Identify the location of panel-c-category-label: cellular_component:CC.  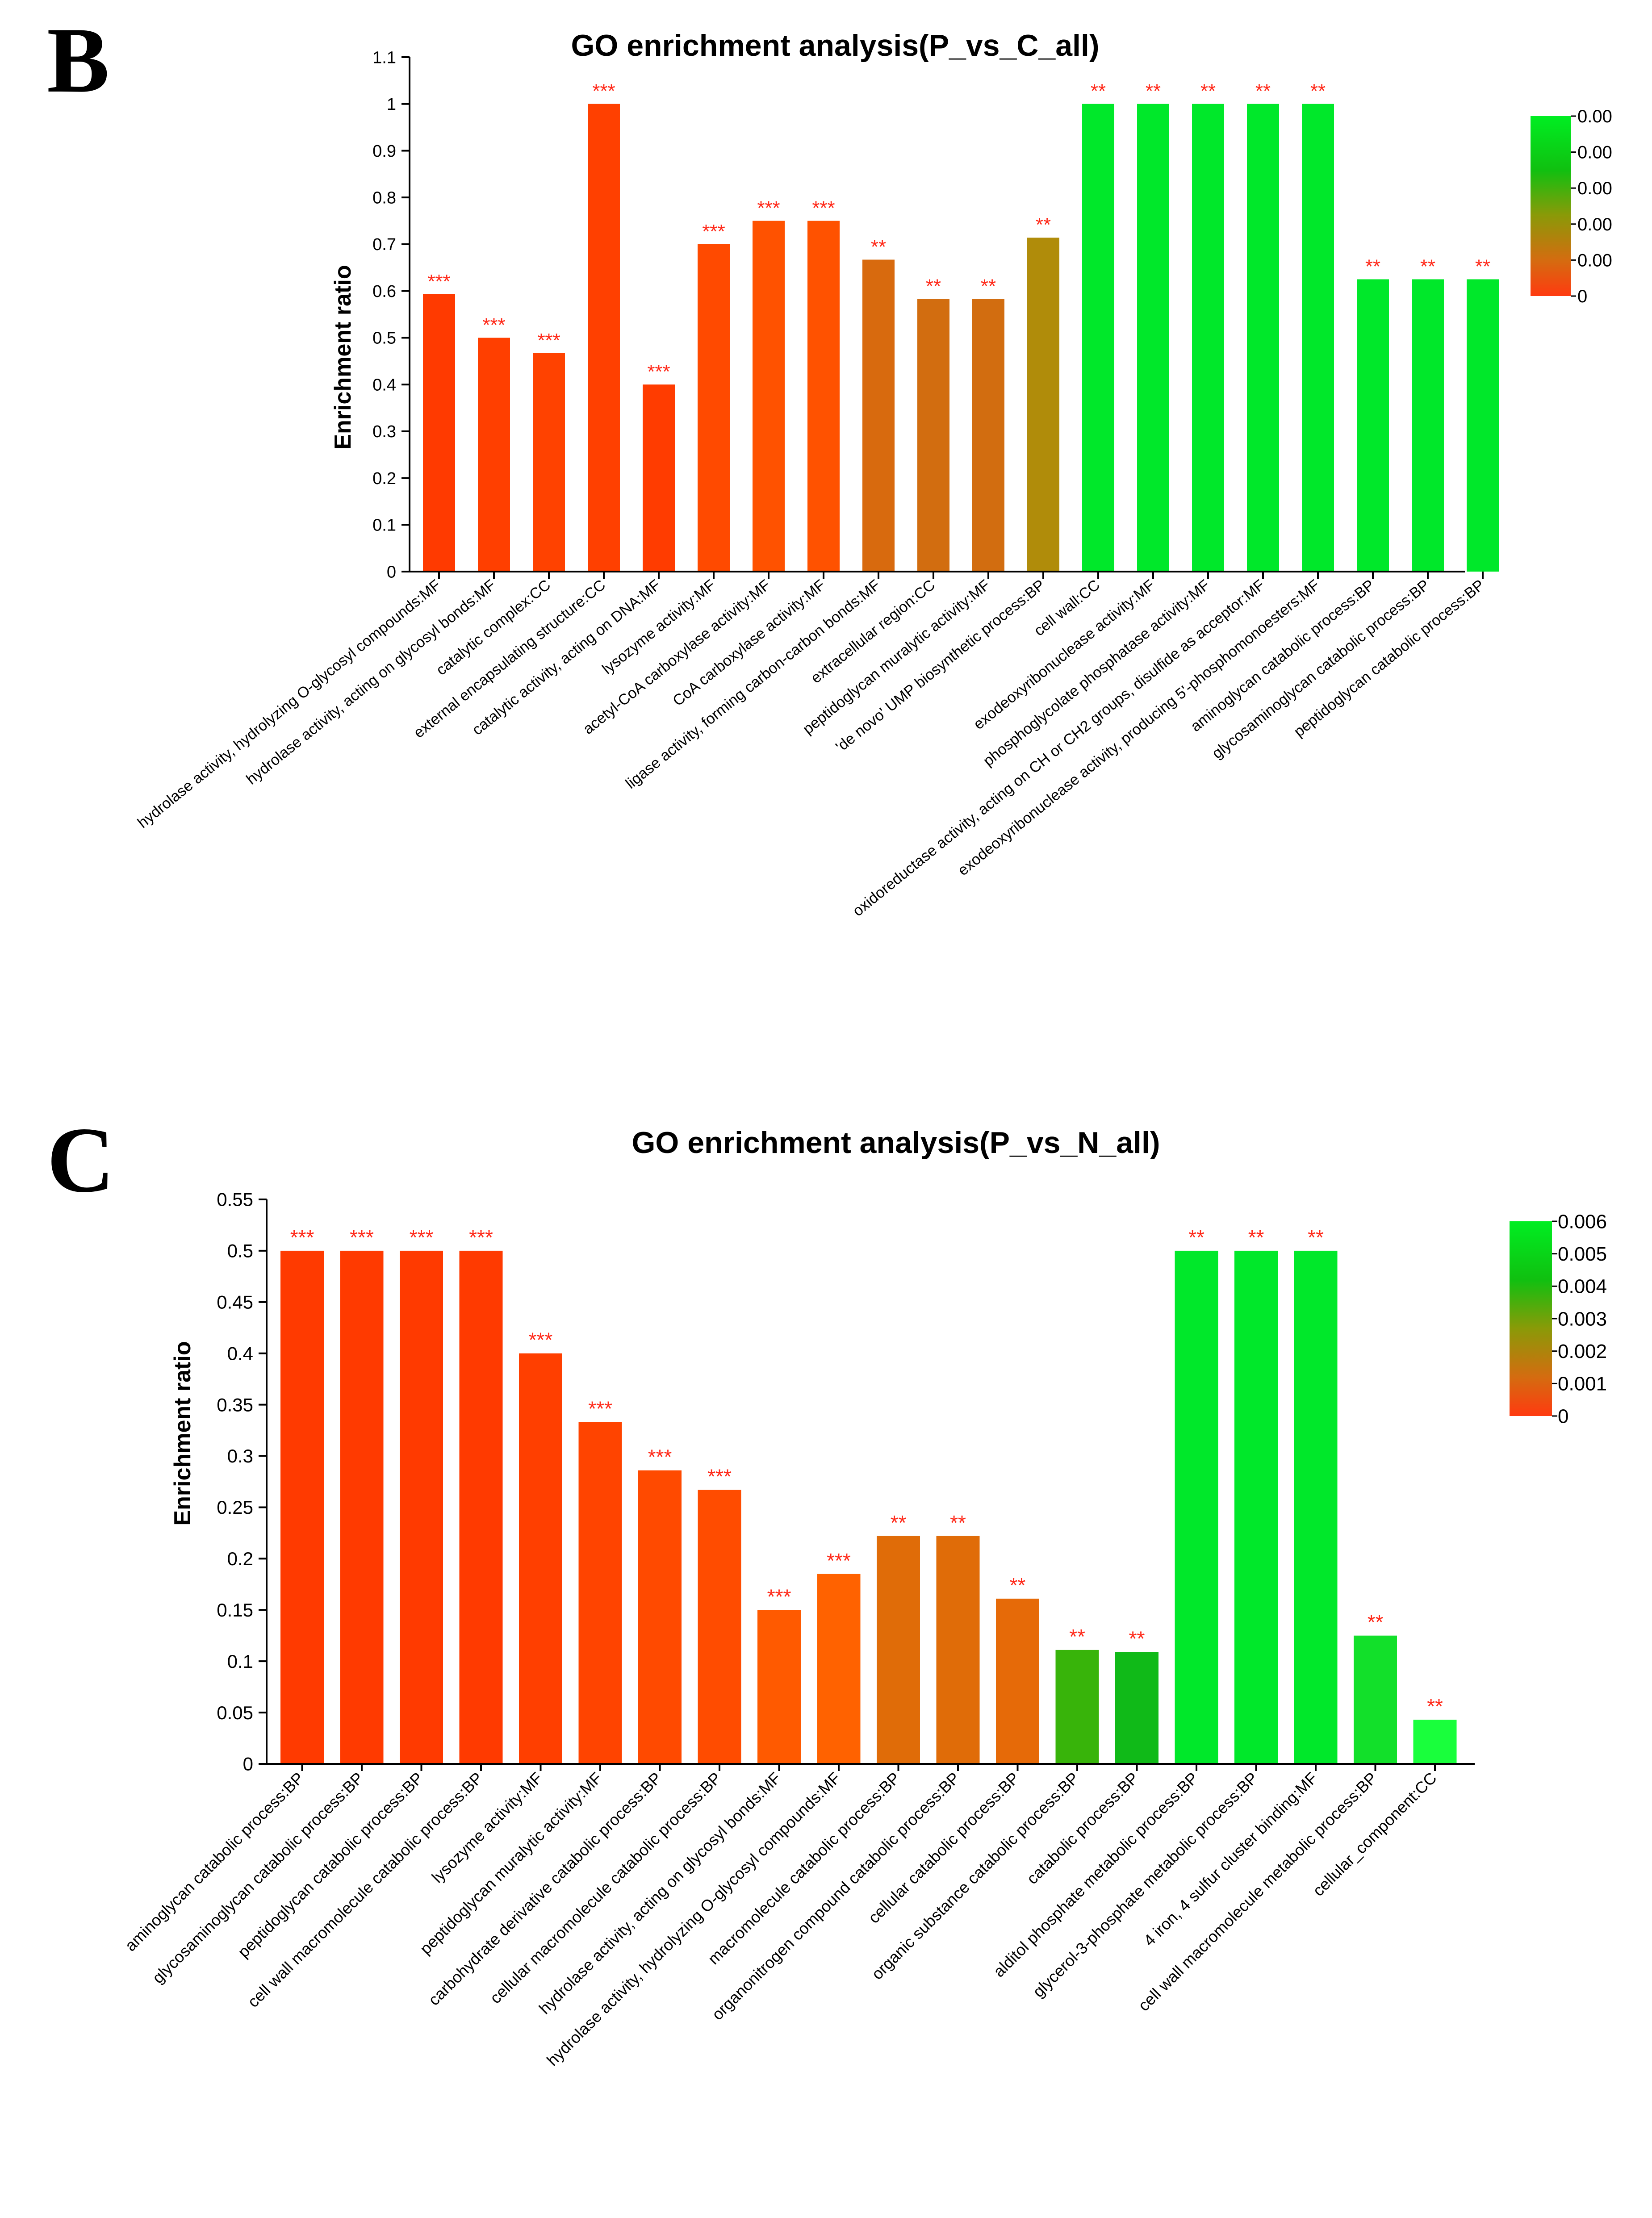
(1375, 1834).